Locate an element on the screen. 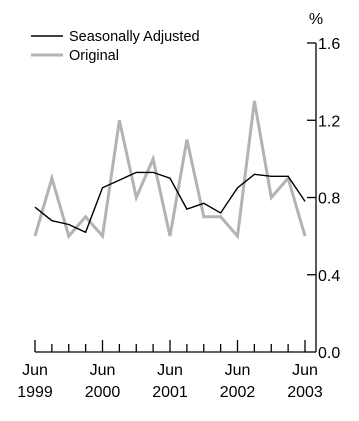 The width and height of the screenshot is (359, 421). y-axis-unit-label: % is located at coordinates (316, 19).